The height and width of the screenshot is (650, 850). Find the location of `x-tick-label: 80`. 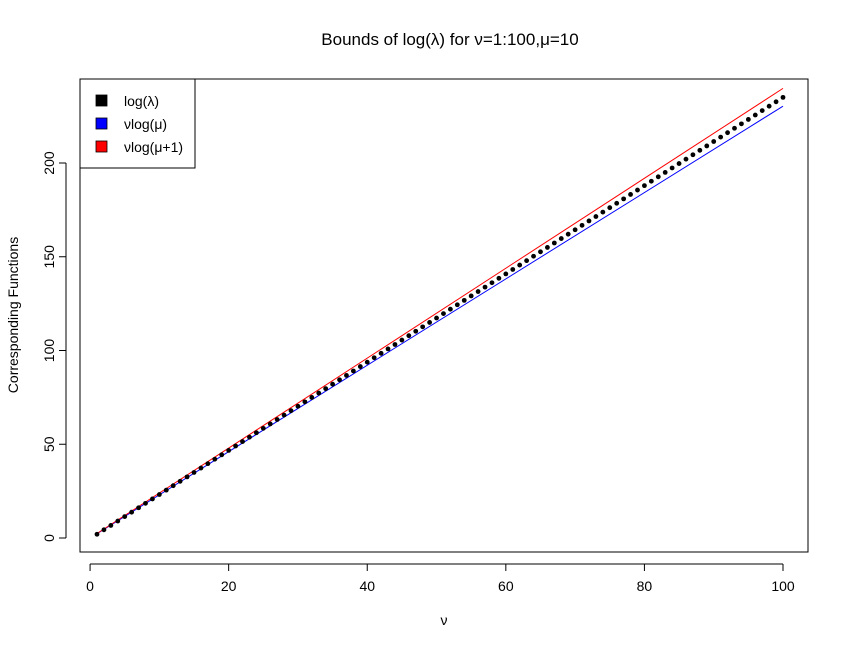

x-tick-label: 80 is located at coordinates (645, 586).